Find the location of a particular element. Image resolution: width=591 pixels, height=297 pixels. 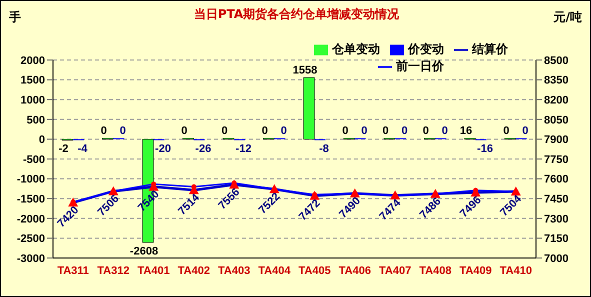

x-tick-label: TA402 is located at coordinates (194, 270).